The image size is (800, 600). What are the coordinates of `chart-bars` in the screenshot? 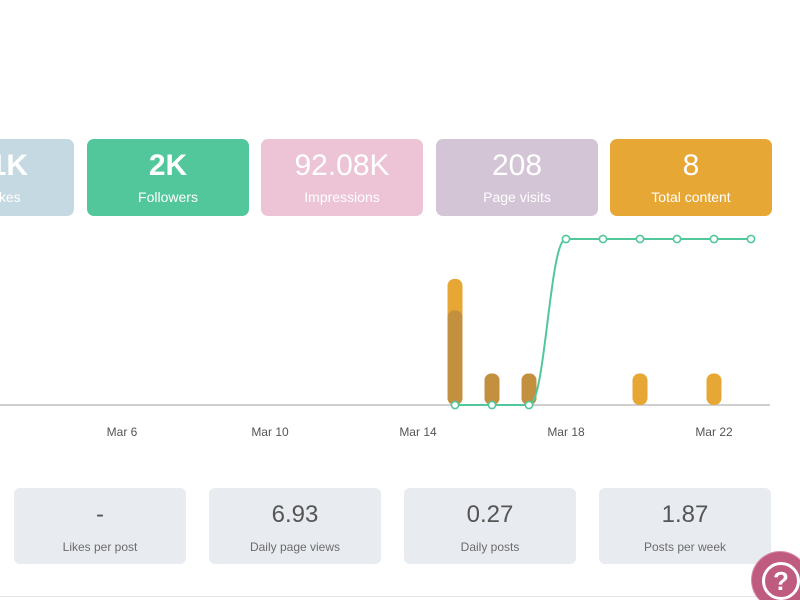 It's located at (584, 341).